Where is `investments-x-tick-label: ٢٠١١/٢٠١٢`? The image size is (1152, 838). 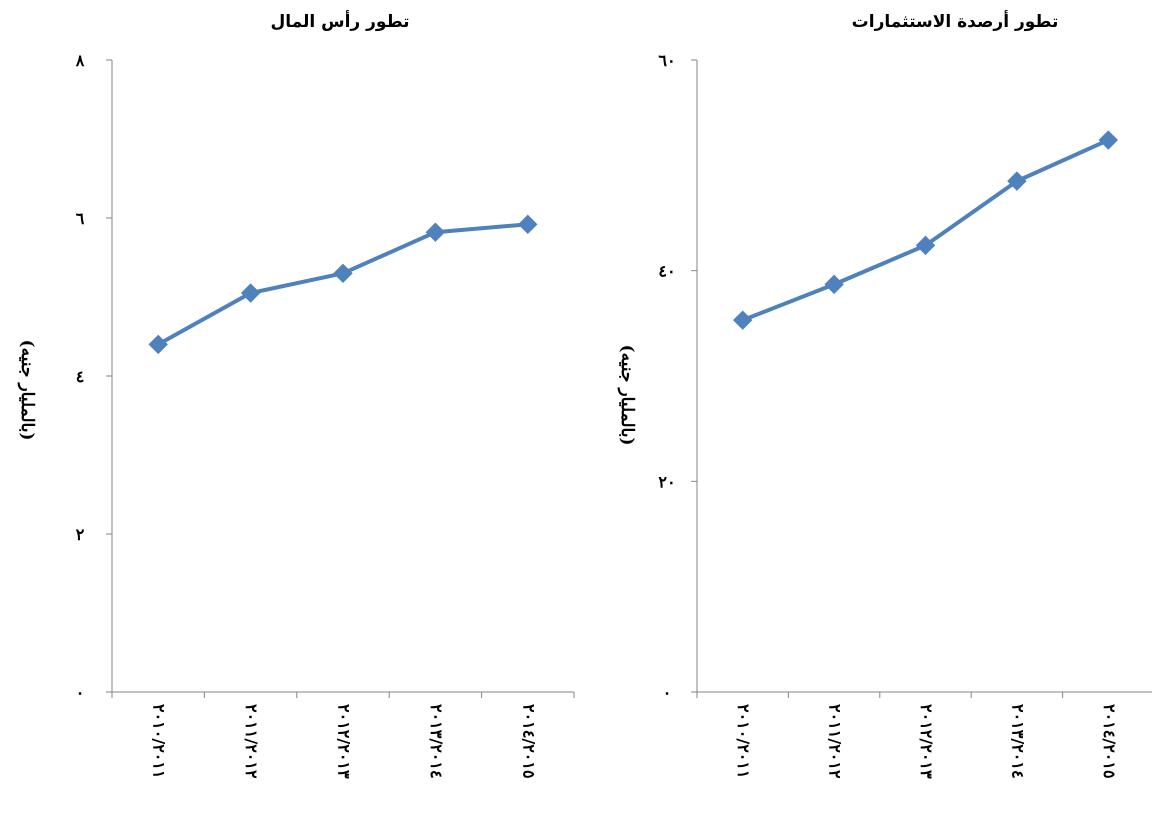 investments-x-tick-label: ٢٠١١/٢٠١٢ is located at coordinates (835, 741).